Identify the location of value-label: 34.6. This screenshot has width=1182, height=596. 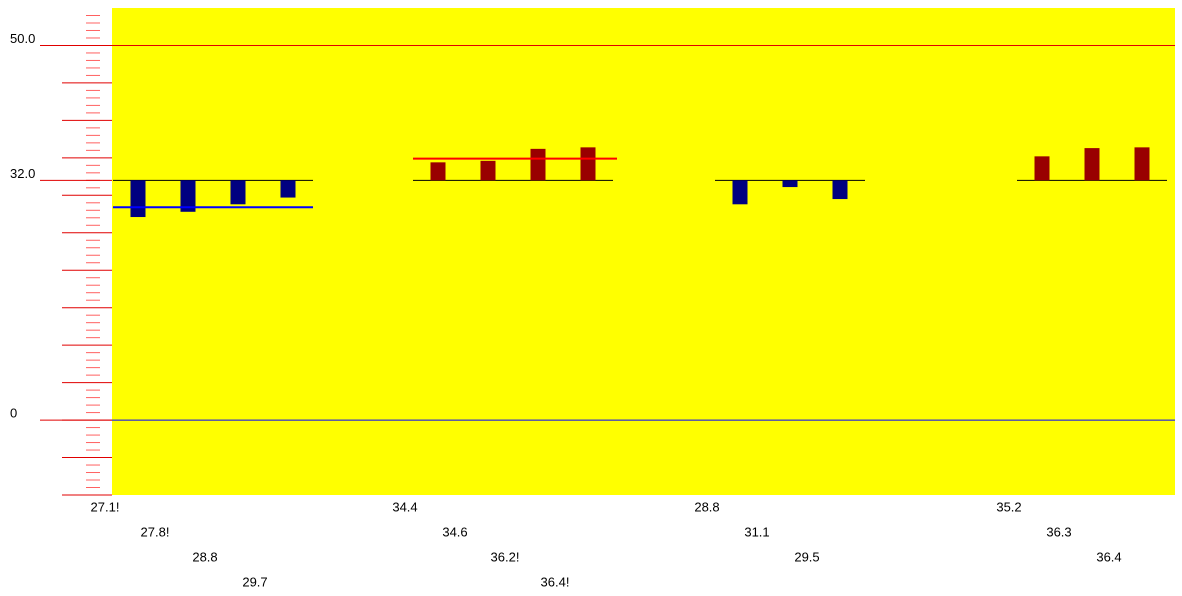
(454, 531).